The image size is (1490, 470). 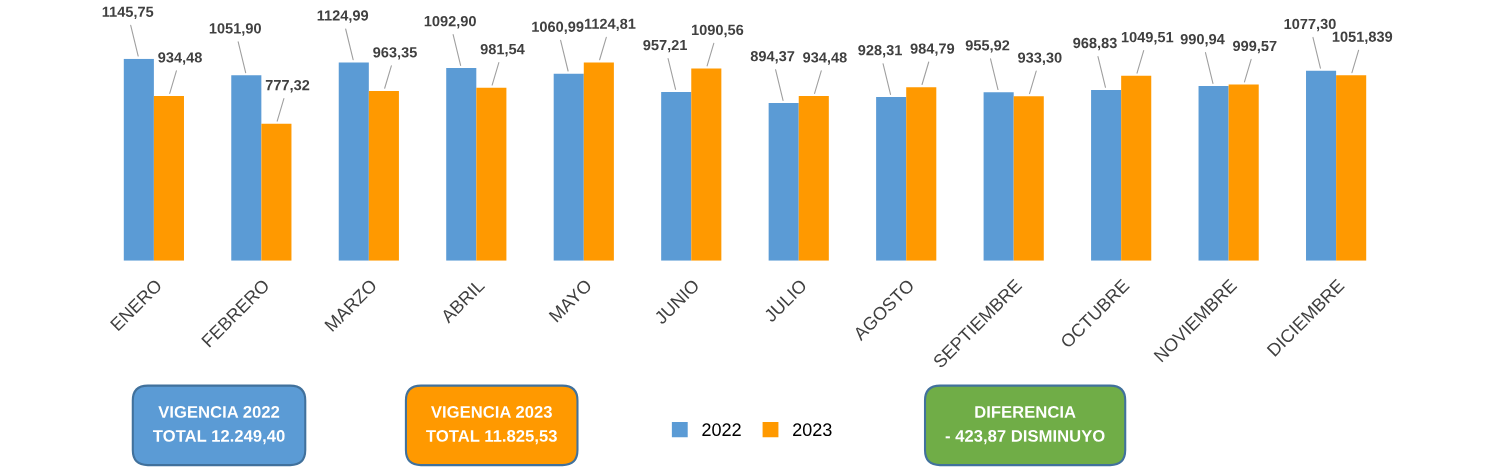 I want to click on data-label: 990,94, so click(x=1202, y=40).